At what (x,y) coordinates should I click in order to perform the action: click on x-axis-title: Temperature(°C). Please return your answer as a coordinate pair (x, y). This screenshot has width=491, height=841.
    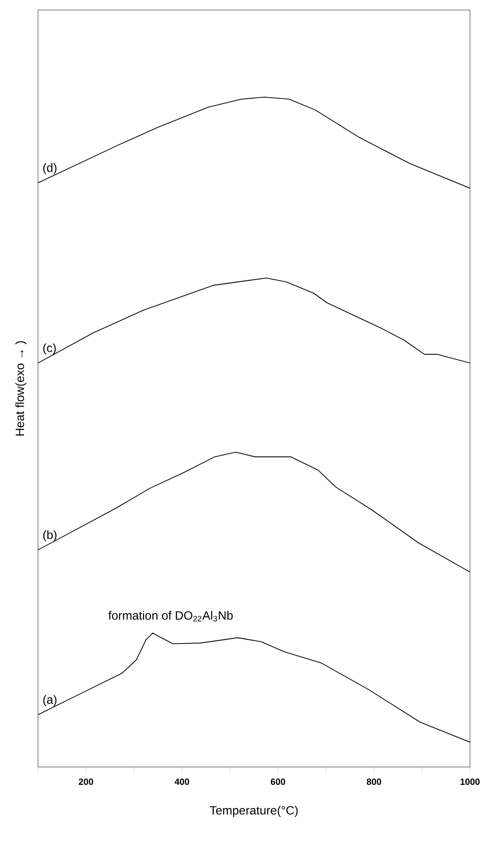
    Looking at the image, I should click on (254, 811).